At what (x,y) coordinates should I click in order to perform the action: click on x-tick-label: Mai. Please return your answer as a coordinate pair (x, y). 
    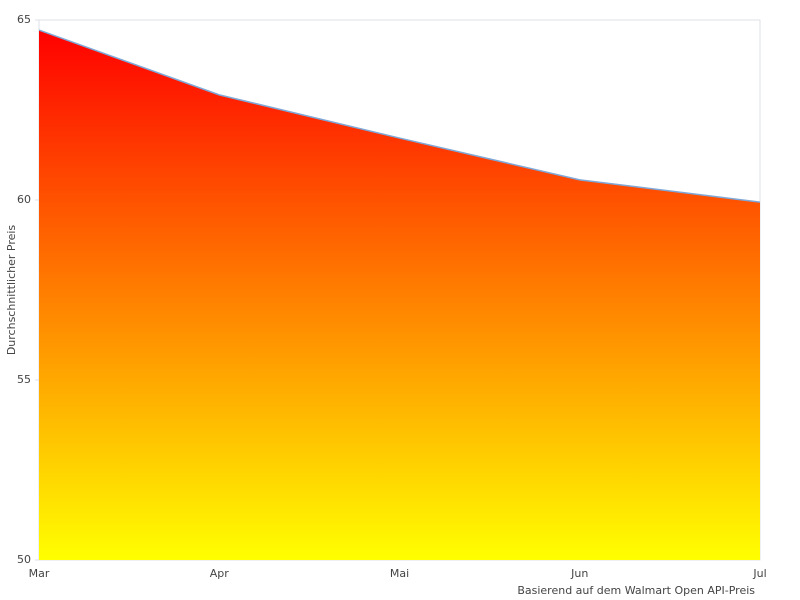
    Looking at the image, I should click on (399, 573).